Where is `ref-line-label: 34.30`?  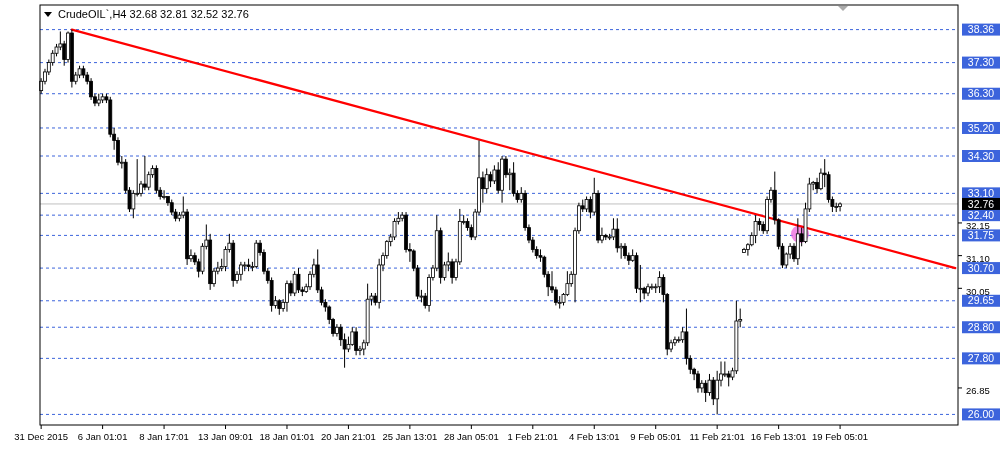
ref-line-label: 34.30 is located at coordinates (981, 155).